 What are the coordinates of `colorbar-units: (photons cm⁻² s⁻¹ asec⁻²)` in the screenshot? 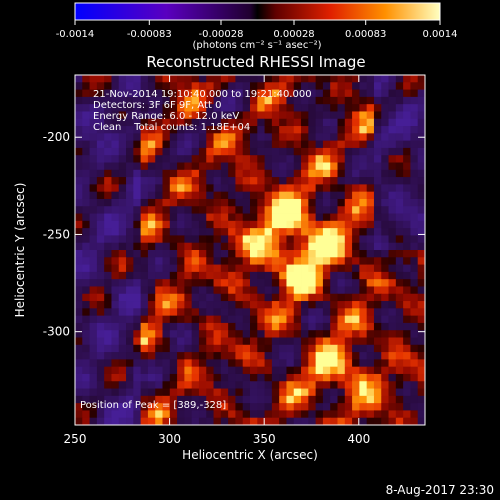 It's located at (256, 45).